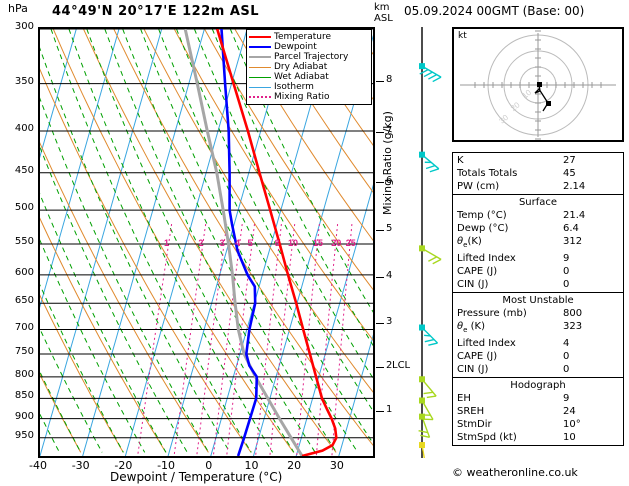 Image resolution: width=629 pixels, height=486 pixels. Describe the element at coordinates (24, 327) in the screenshot. I see `pressure-tick-label: 700` at that location.